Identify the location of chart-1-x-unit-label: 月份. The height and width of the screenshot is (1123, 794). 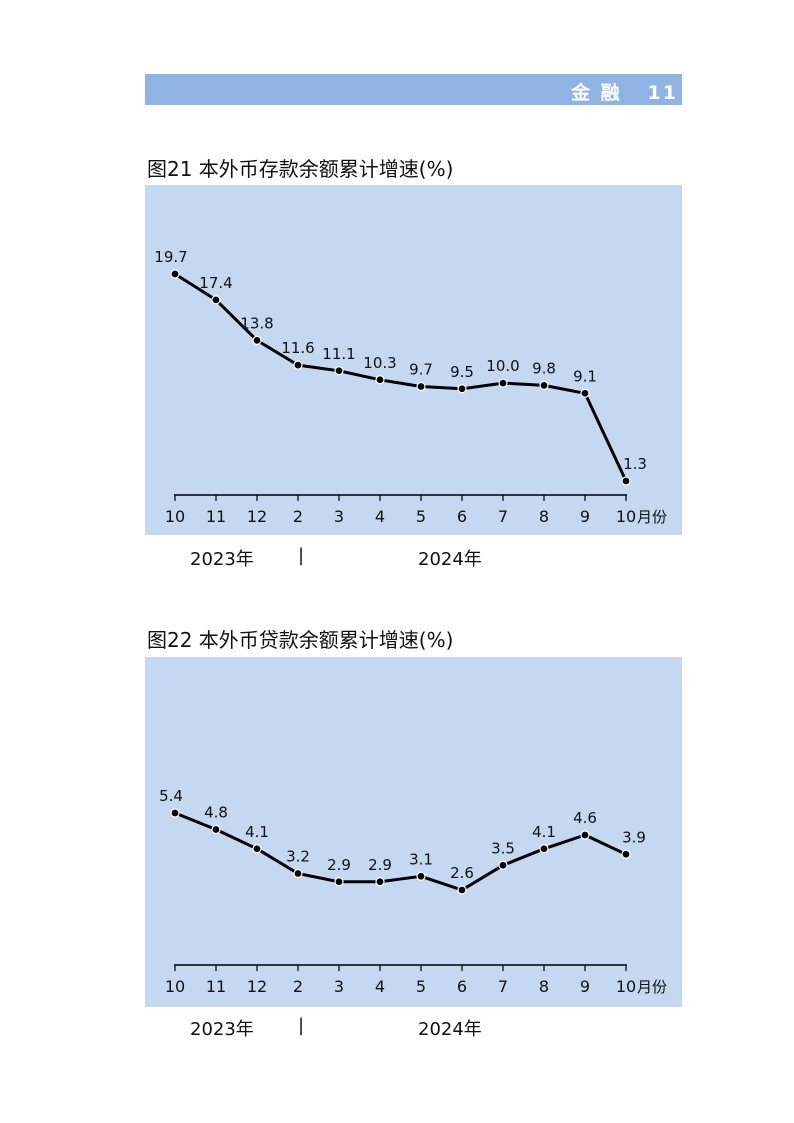
(652, 517).